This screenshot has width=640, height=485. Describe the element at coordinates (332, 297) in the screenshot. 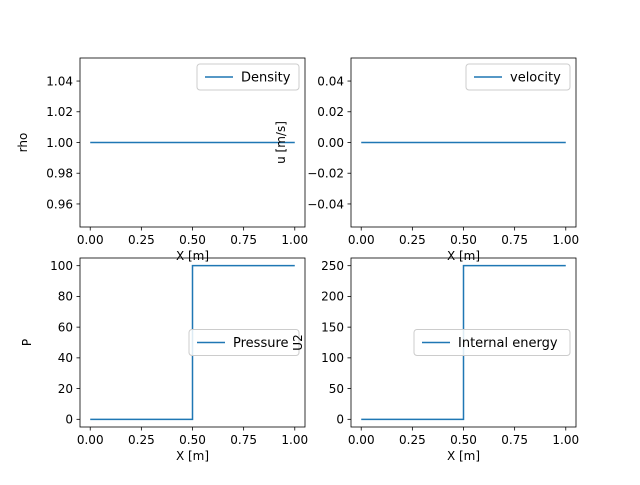

I see `y-tick-label: 200` at that location.